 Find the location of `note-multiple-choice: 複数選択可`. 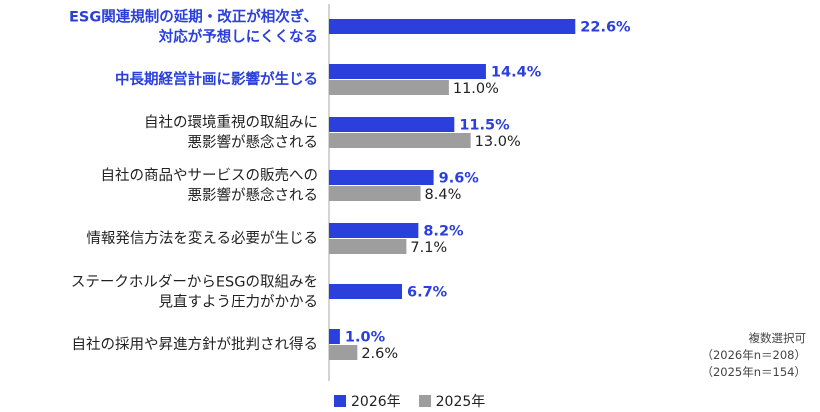

note-multiple-choice: 複数選択可 is located at coordinates (777, 338).